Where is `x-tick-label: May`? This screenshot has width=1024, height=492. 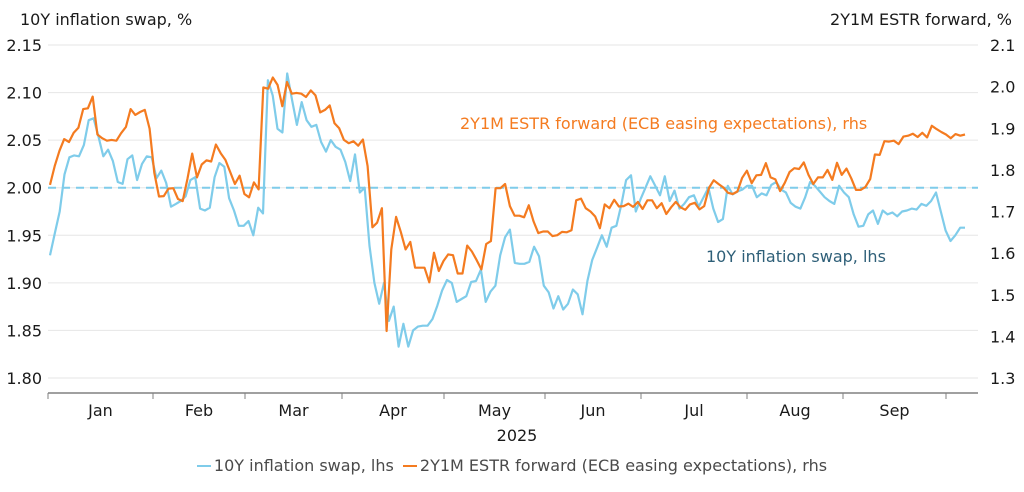
x-tick-label: May is located at coordinates (494, 410).